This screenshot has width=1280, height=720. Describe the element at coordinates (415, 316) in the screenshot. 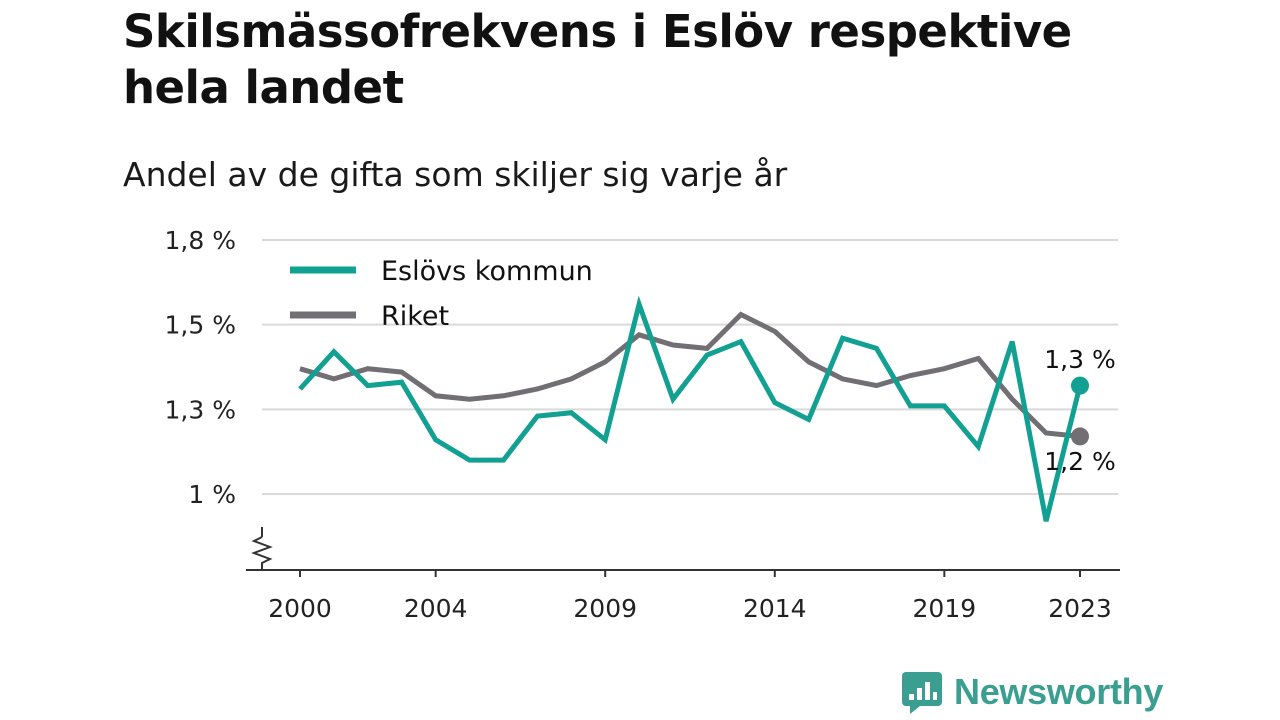

I see `legend-label-riket: Riket` at that location.